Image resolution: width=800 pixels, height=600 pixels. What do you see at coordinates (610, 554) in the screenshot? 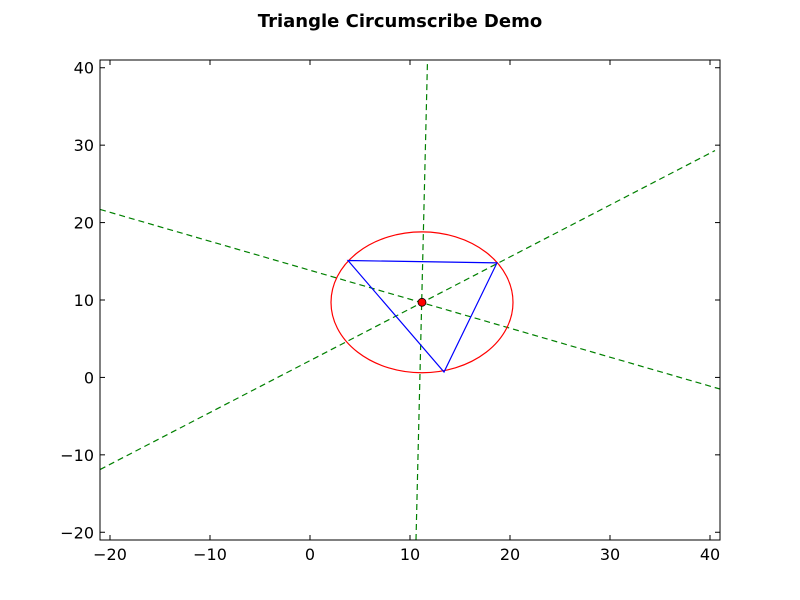
I see `x-tick-label: 30` at bounding box center [610, 554].